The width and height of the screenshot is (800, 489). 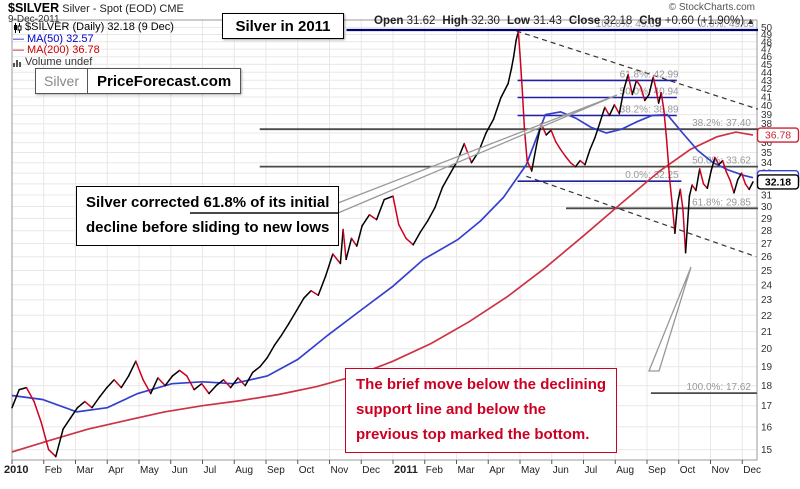 What do you see at coordinates (455, 21) in the screenshot?
I see `high-label: High` at bounding box center [455, 21].